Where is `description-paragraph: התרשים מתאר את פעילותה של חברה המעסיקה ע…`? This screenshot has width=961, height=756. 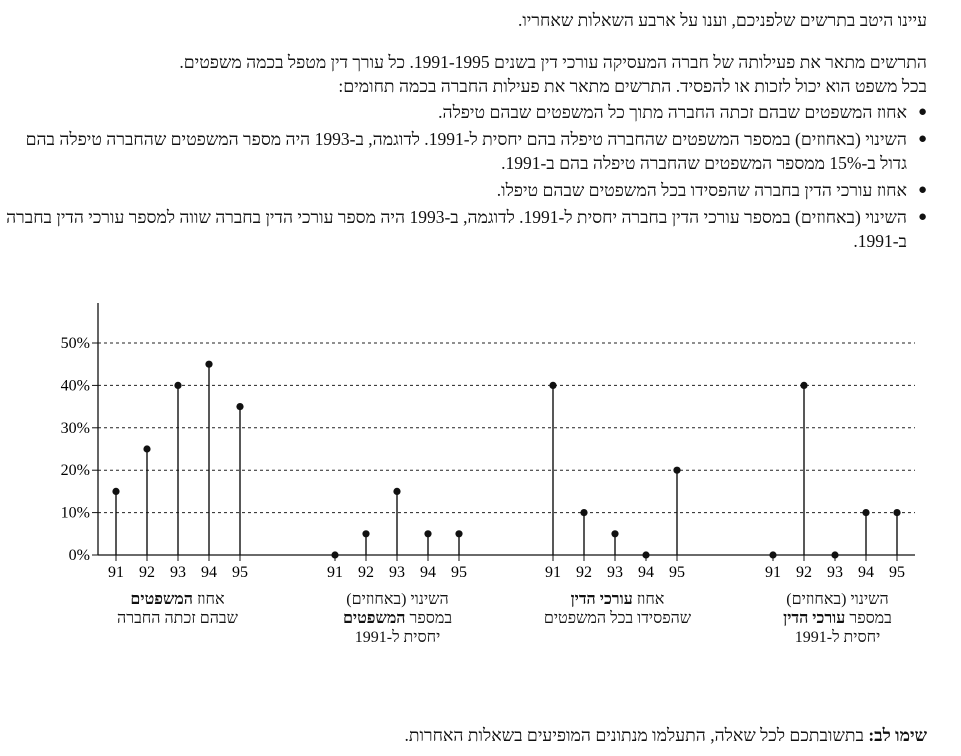 description-paragraph: התרשים מתאר את פעילותה של חברה המעסיקה ע… is located at coordinates (464, 74).